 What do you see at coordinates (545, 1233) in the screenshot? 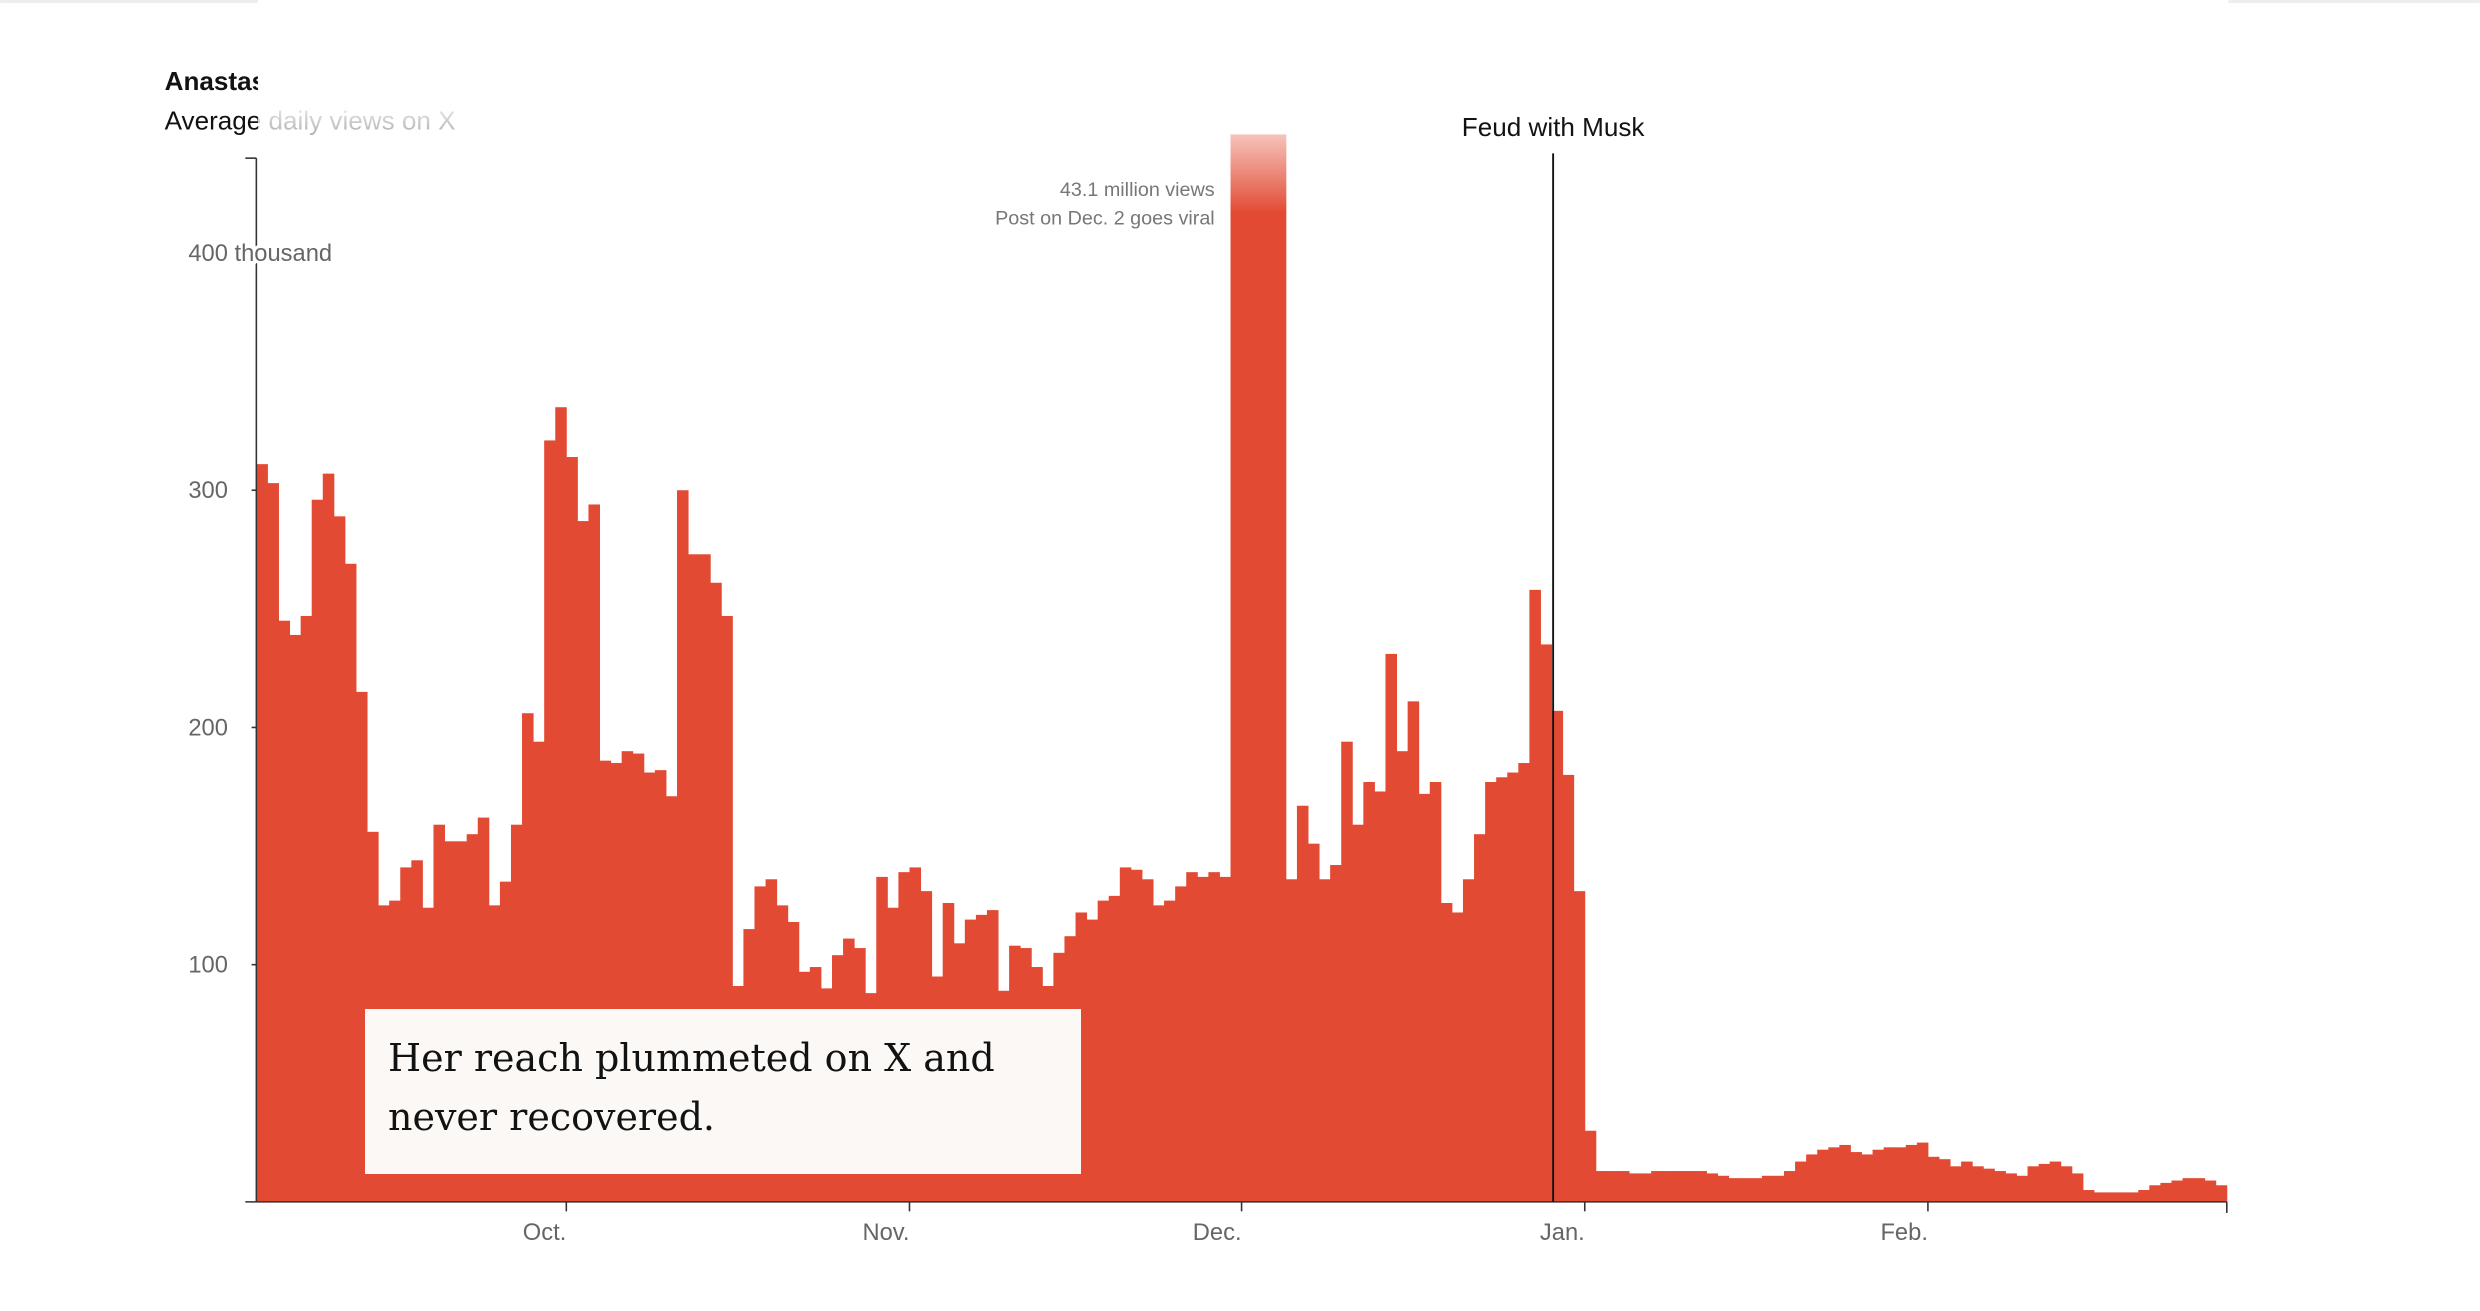
I see `x-tick-label: Oct.` at bounding box center [545, 1233].